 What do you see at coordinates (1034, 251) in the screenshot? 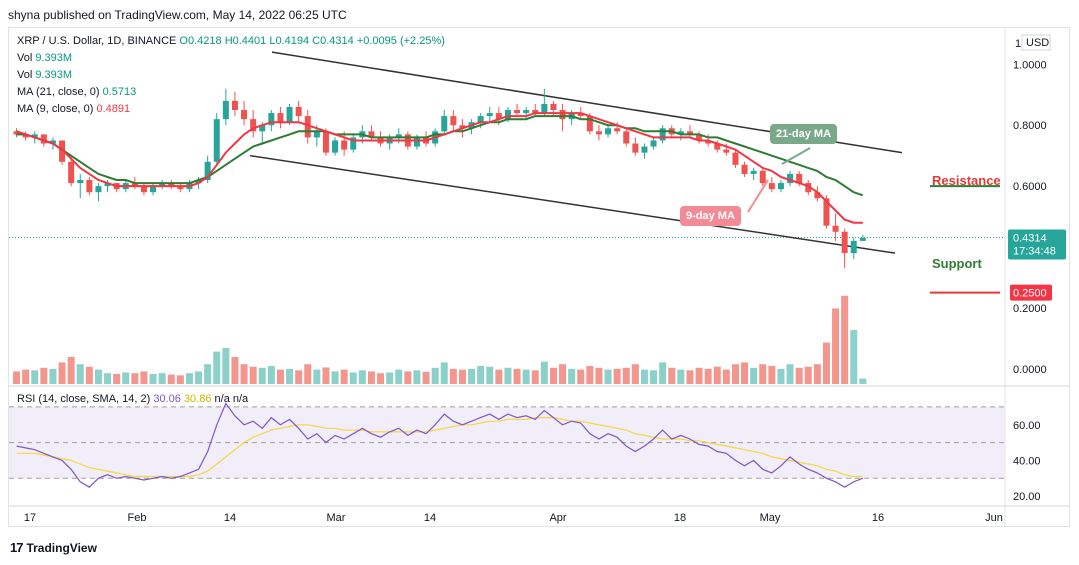
I see `countdown-value: 17:34:48` at bounding box center [1034, 251].